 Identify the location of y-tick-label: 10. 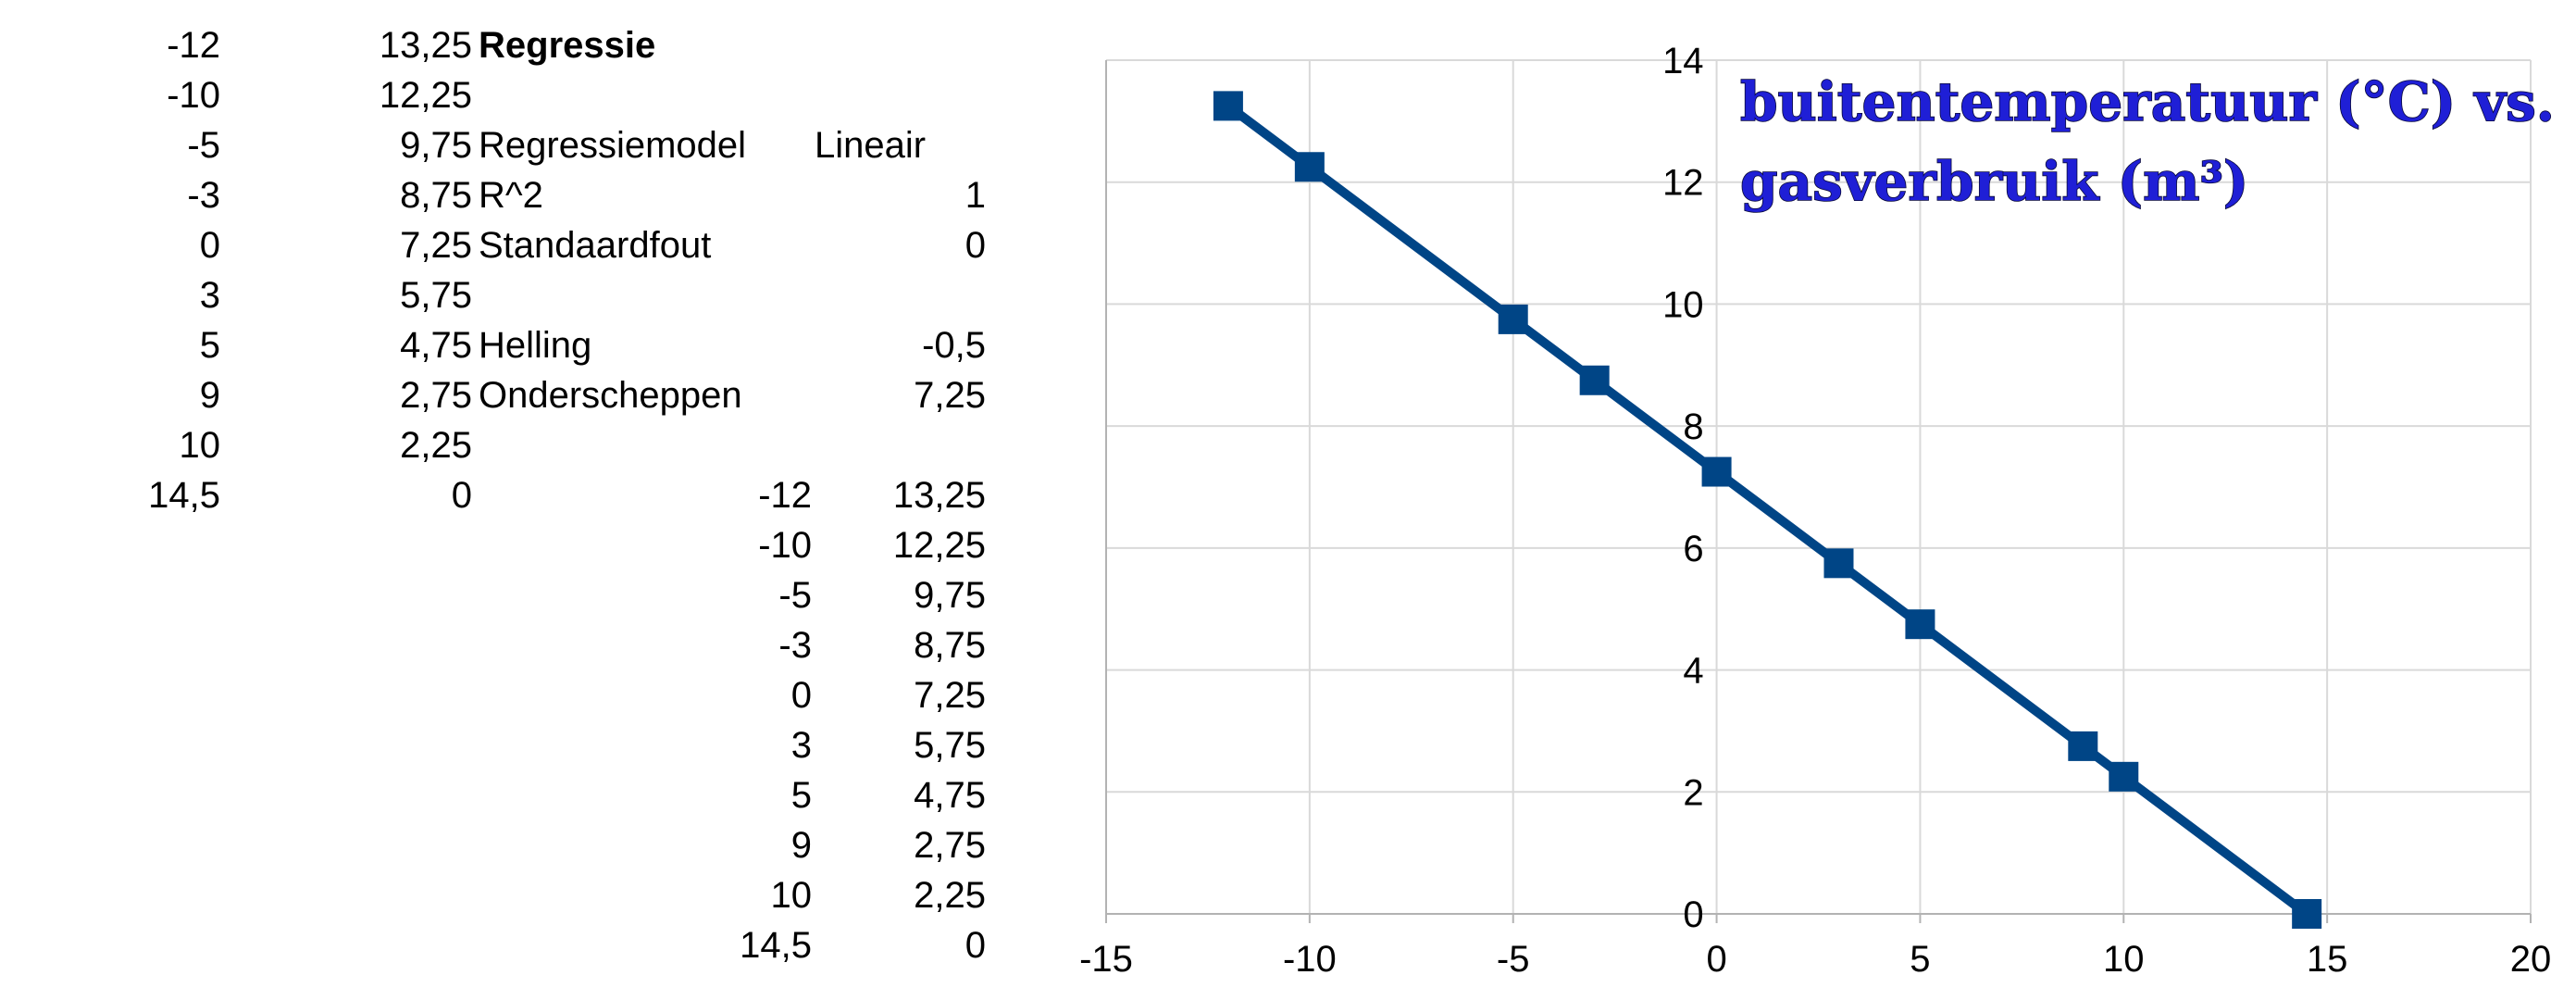
(1683, 304).